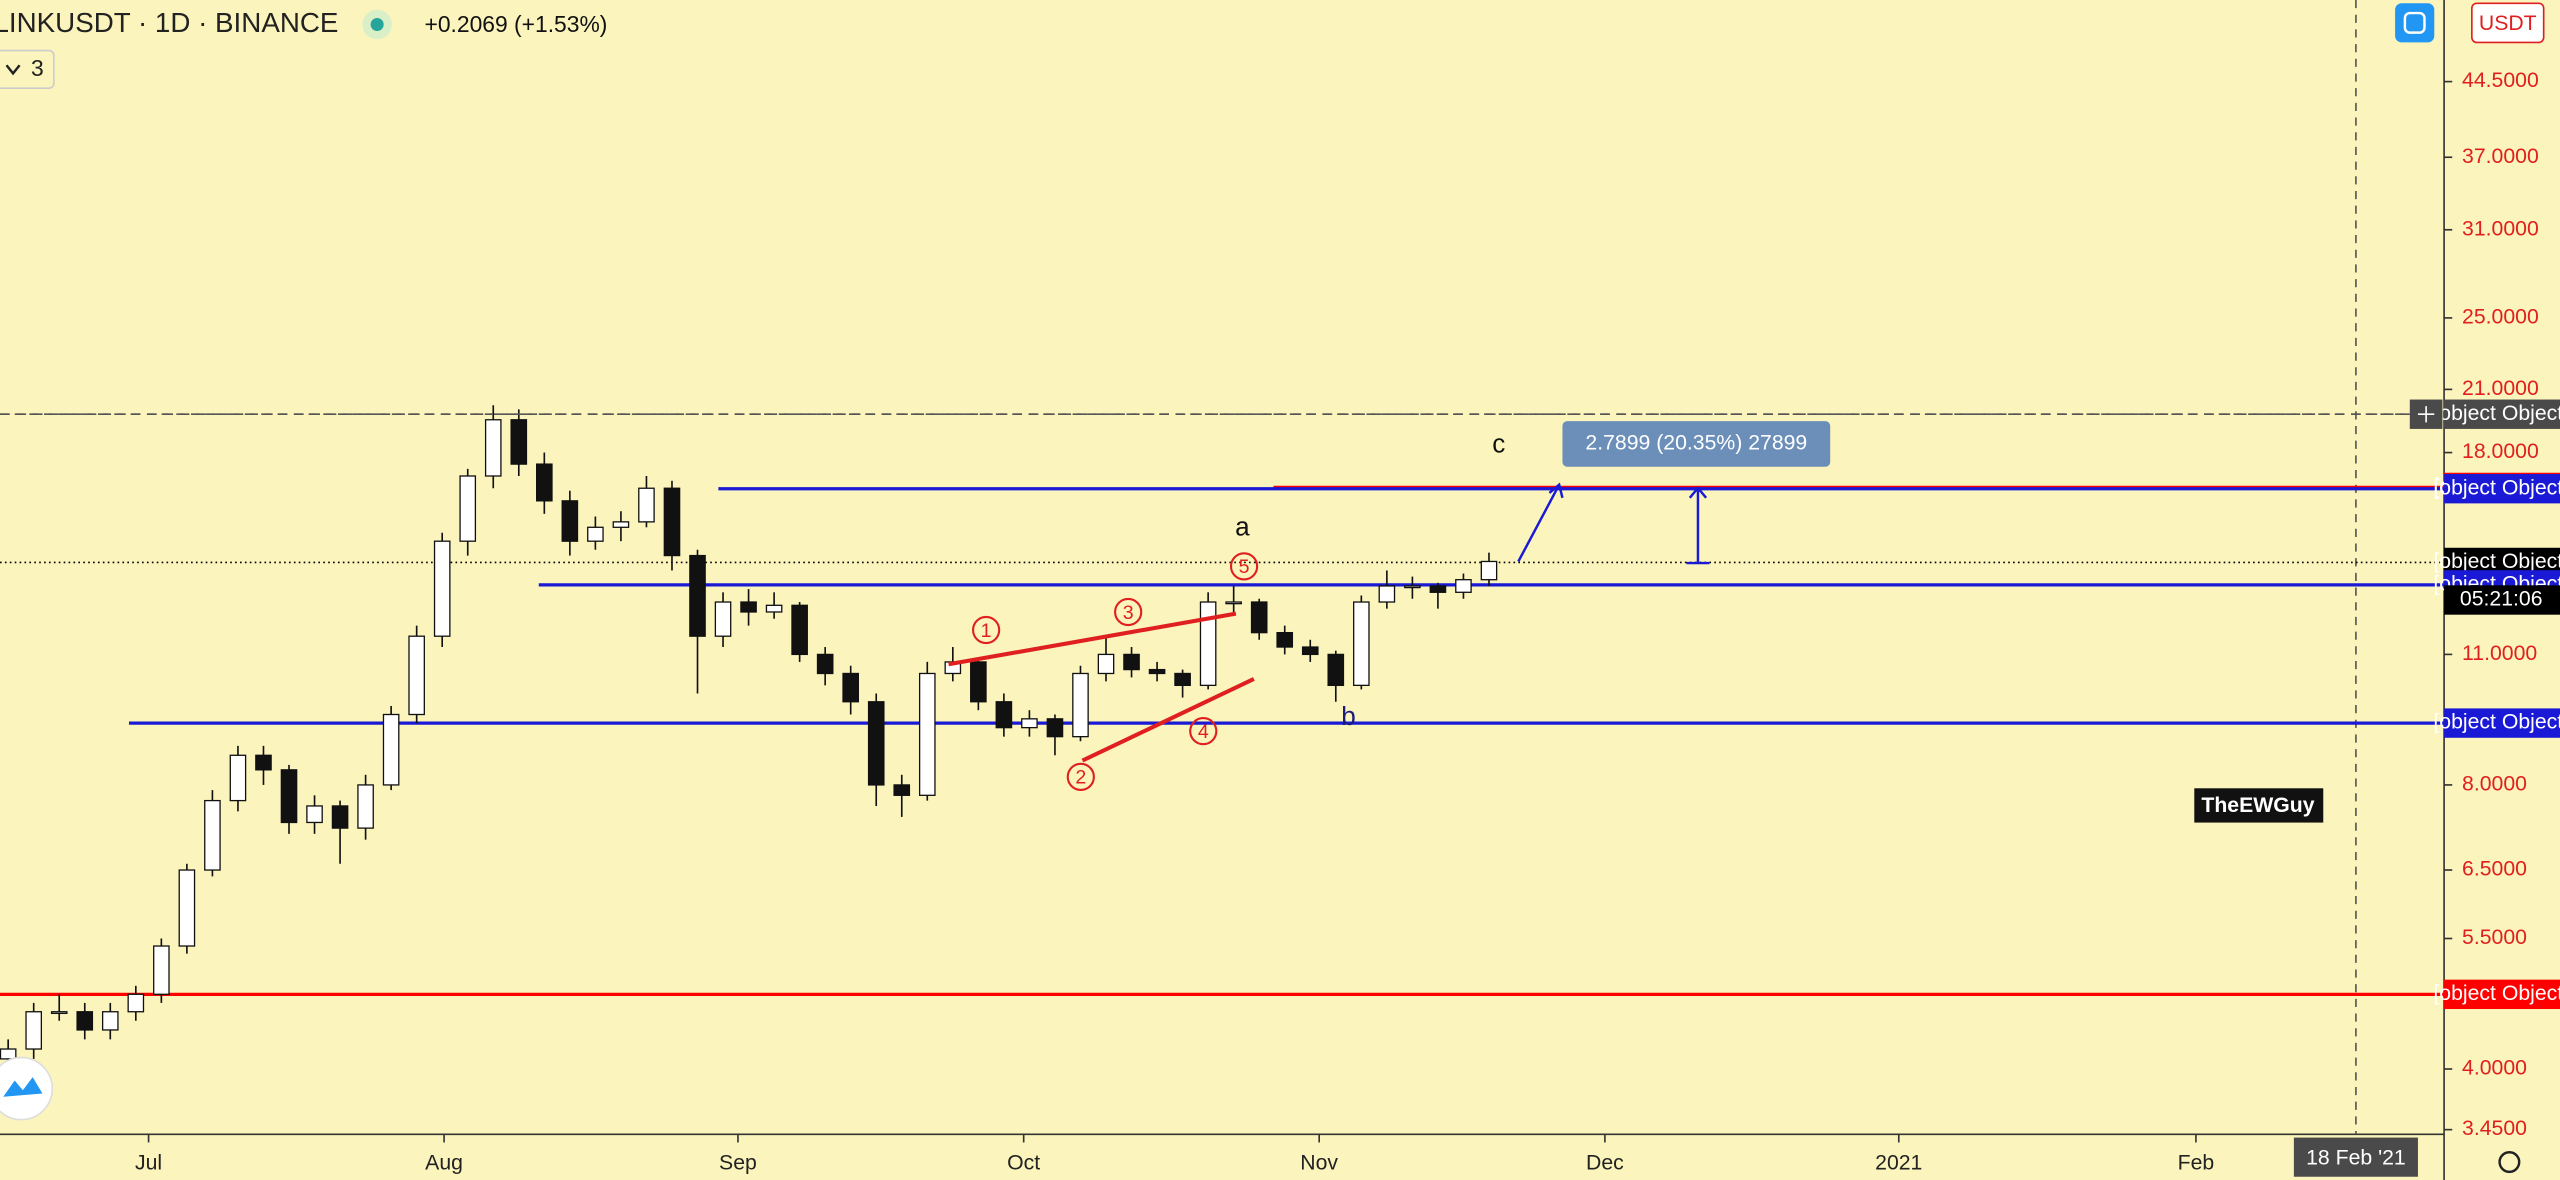  Describe the element at coordinates (148, 1162) in the screenshot. I see `time-label: Jul` at that location.